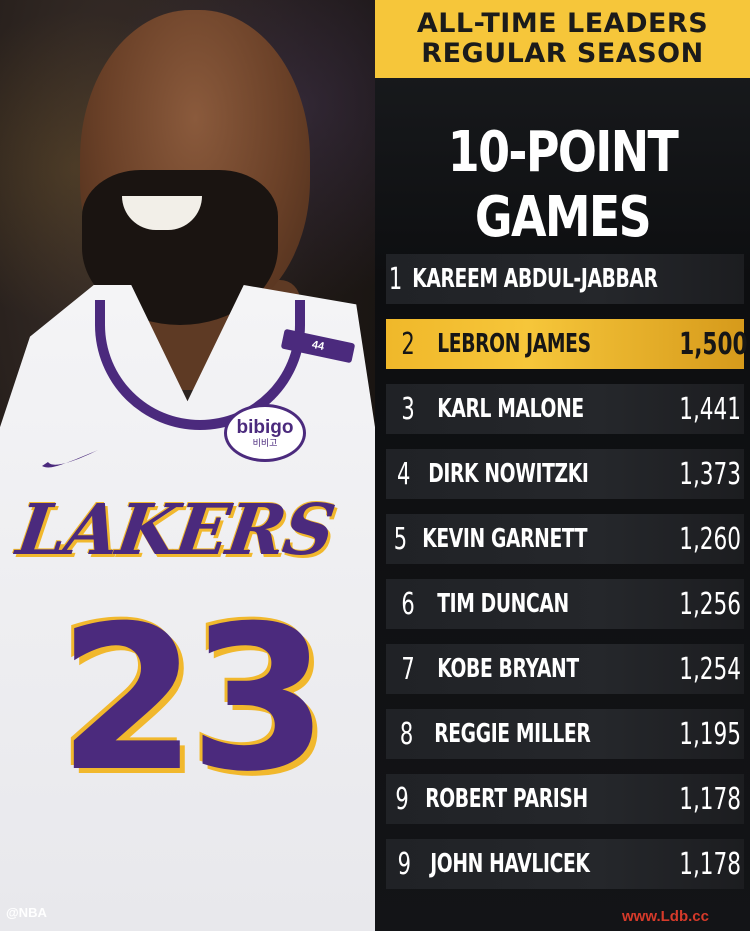  I want to click on leader-rank: 3, so click(408, 409).